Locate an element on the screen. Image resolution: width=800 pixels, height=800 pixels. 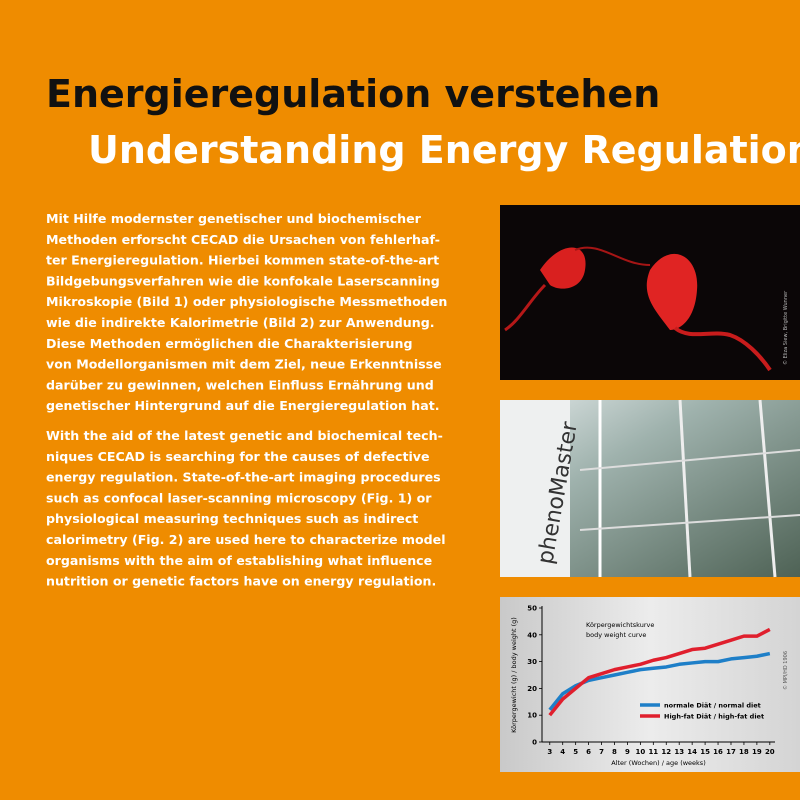
y-tick-label: 10 is located at coordinates (532, 716).